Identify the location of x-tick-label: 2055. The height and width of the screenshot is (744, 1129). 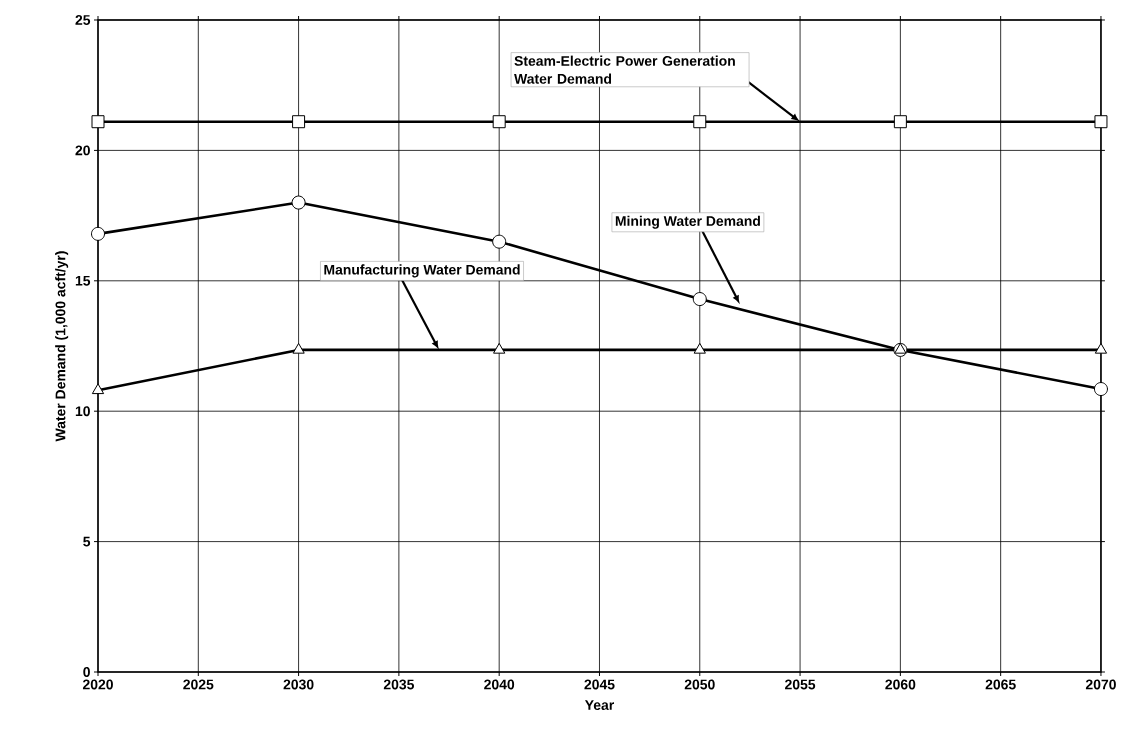
(800, 684).